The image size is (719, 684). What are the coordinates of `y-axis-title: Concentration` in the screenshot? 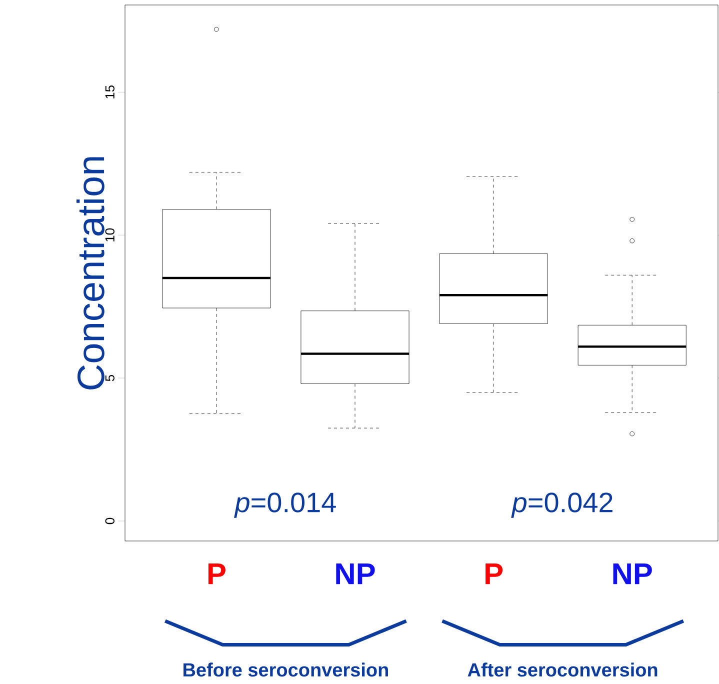 It's located at (90, 273).